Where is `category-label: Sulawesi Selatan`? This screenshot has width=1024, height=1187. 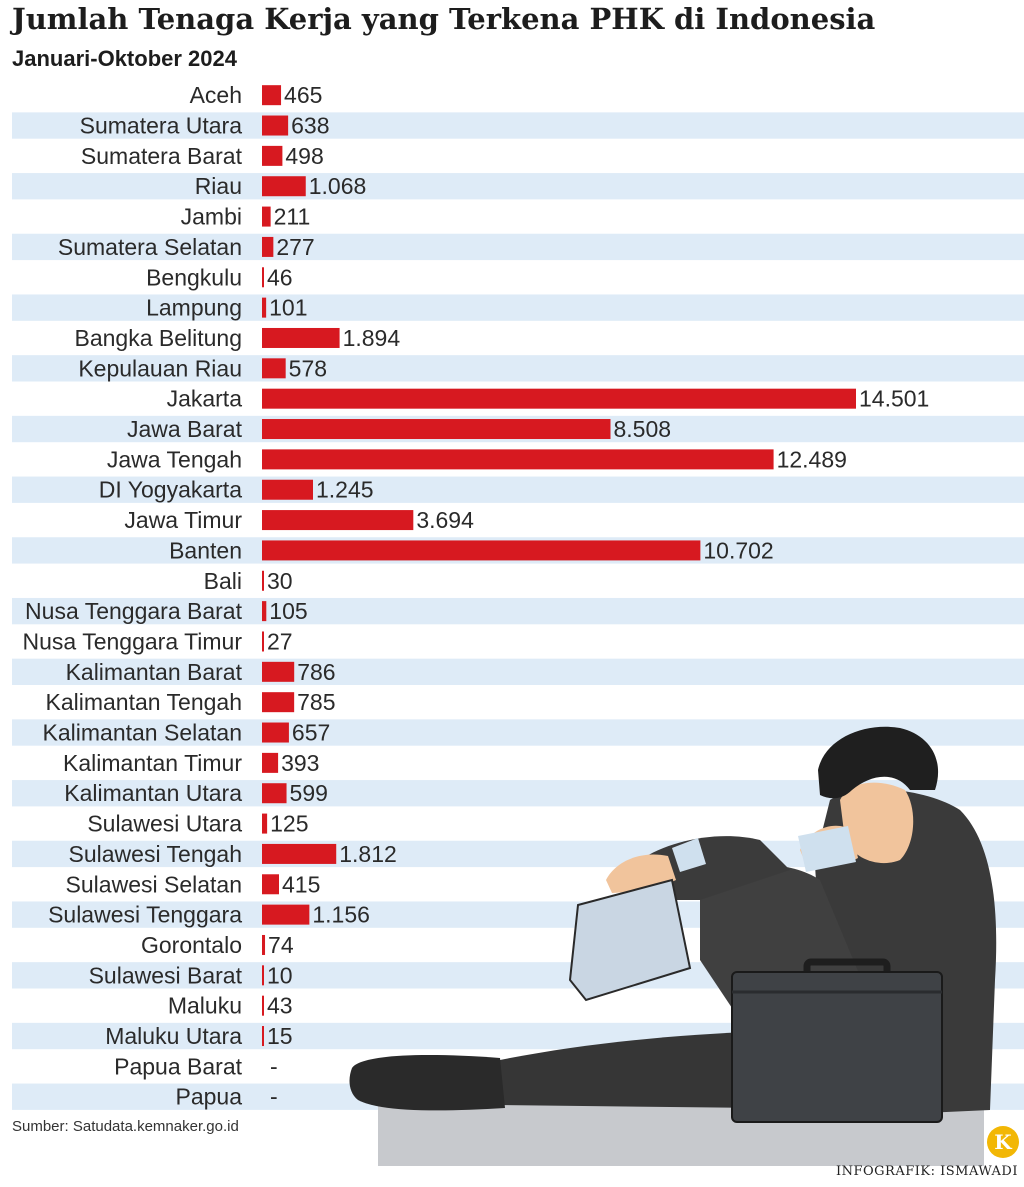
category-label: Sulawesi Selatan is located at coordinates (154, 884).